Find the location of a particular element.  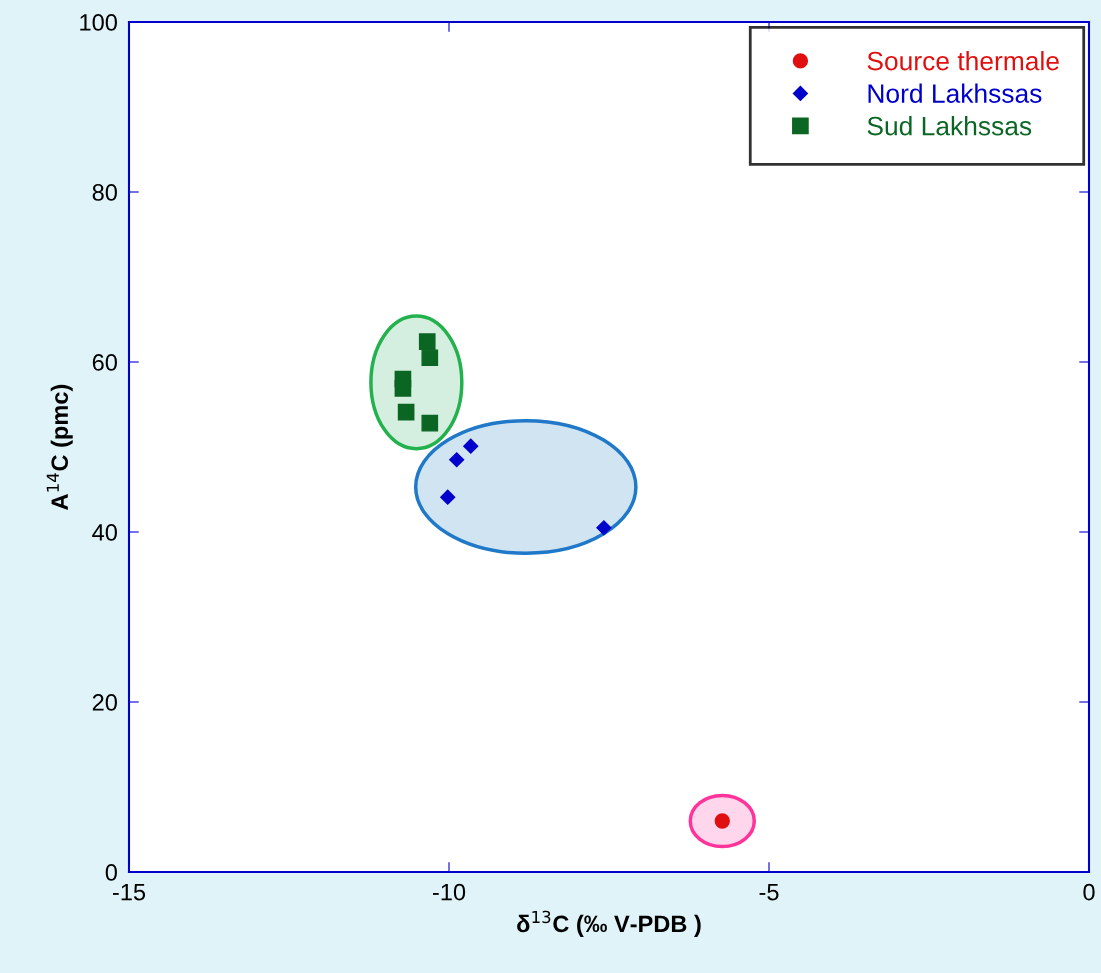

legend-label: Source thermale is located at coordinates (963, 61).